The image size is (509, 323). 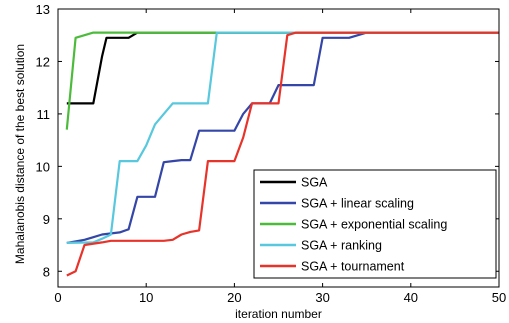 What do you see at coordinates (46, 219) in the screenshot?
I see `y-tick-label: 9` at bounding box center [46, 219].